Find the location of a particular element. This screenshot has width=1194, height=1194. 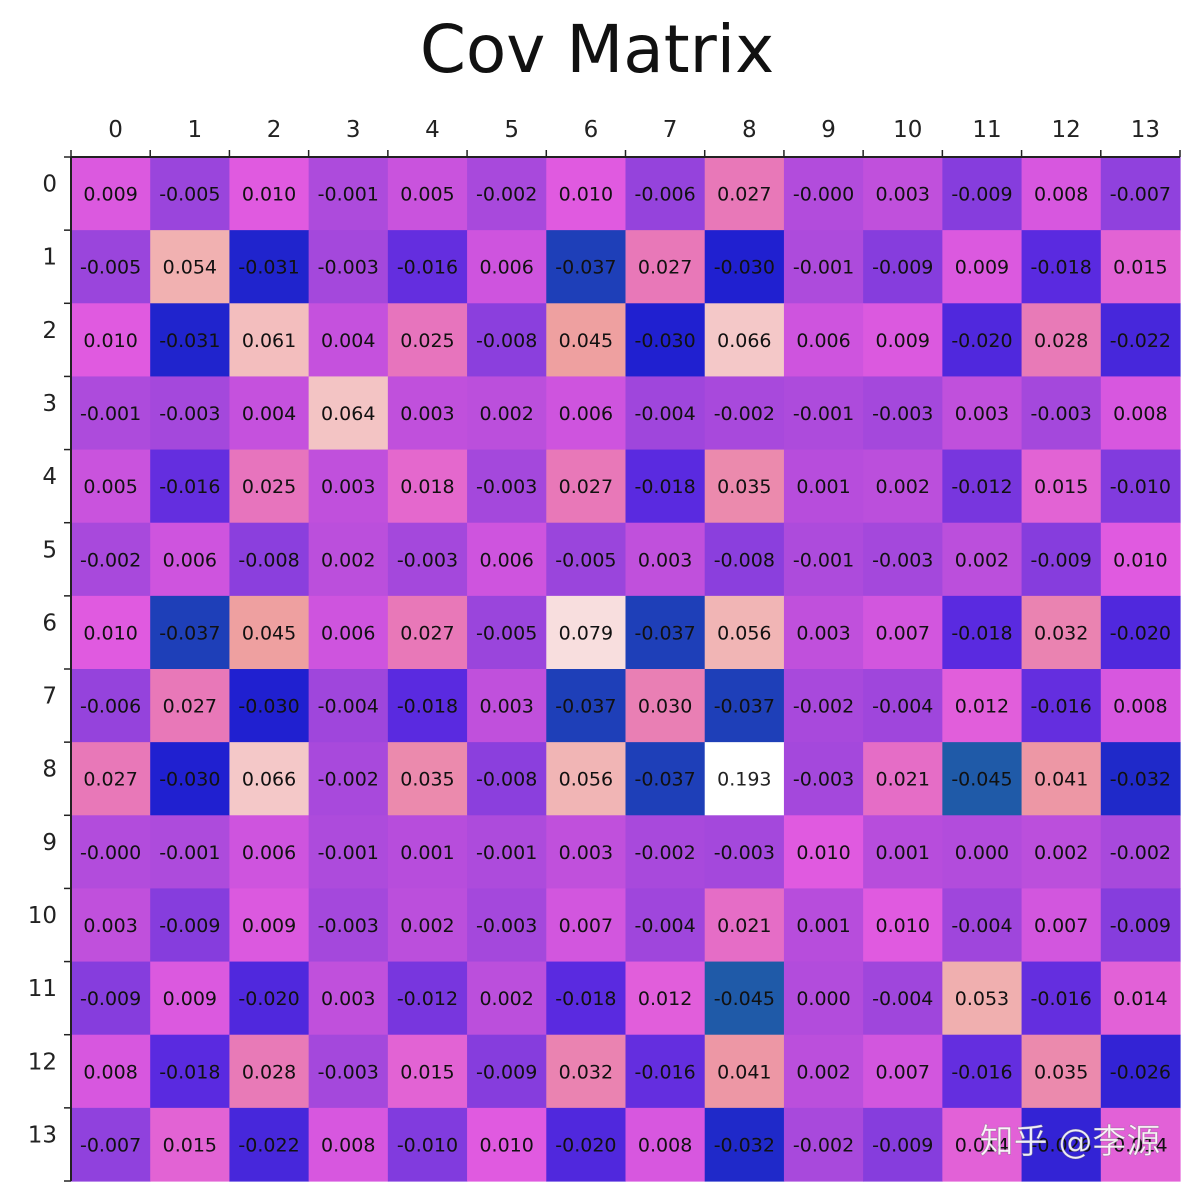

y-tick-label: 4 is located at coordinates (49, 477).